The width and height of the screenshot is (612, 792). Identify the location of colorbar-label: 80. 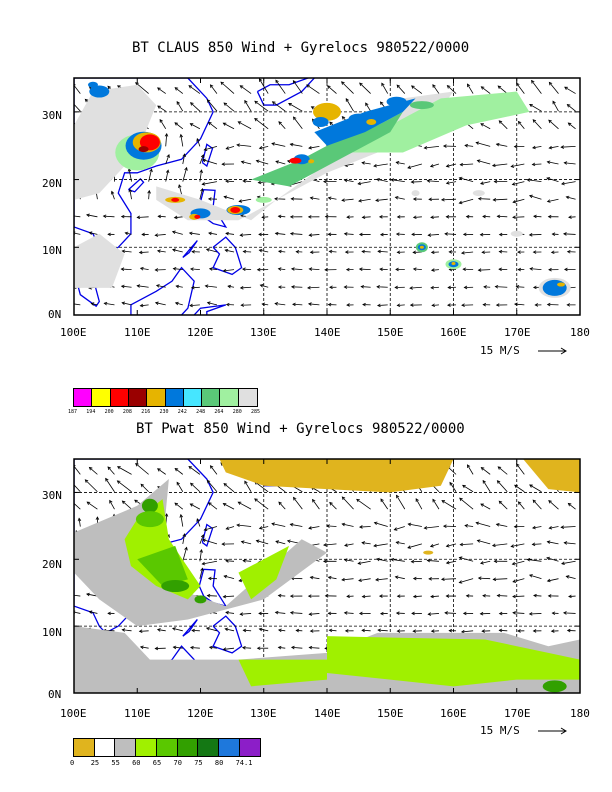
(219, 763).